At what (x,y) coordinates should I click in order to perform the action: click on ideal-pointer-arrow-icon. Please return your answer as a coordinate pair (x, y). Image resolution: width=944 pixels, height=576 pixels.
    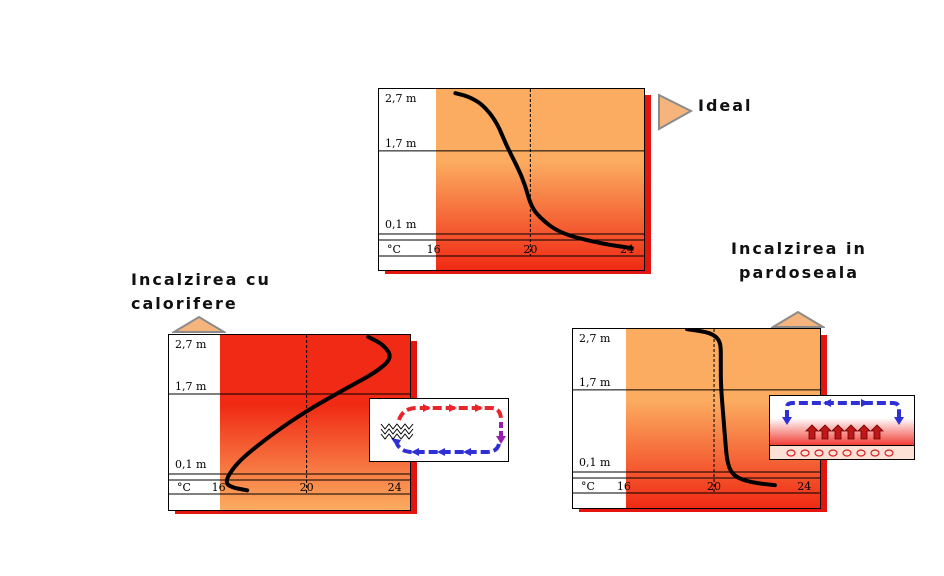
    Looking at the image, I should click on (675, 112).